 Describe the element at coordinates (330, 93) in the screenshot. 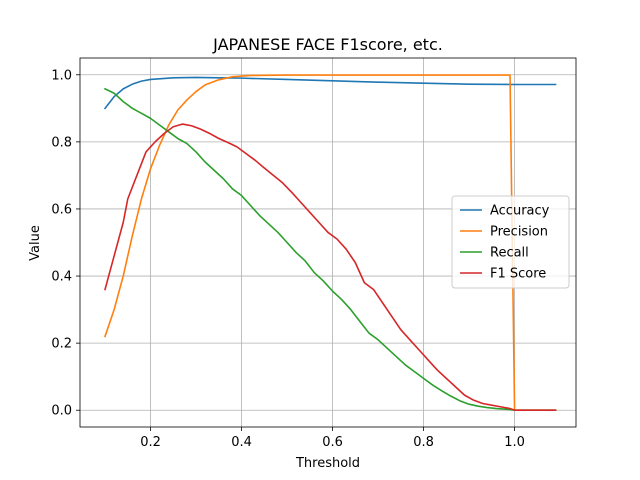

I see `series-line-accuracy` at that location.